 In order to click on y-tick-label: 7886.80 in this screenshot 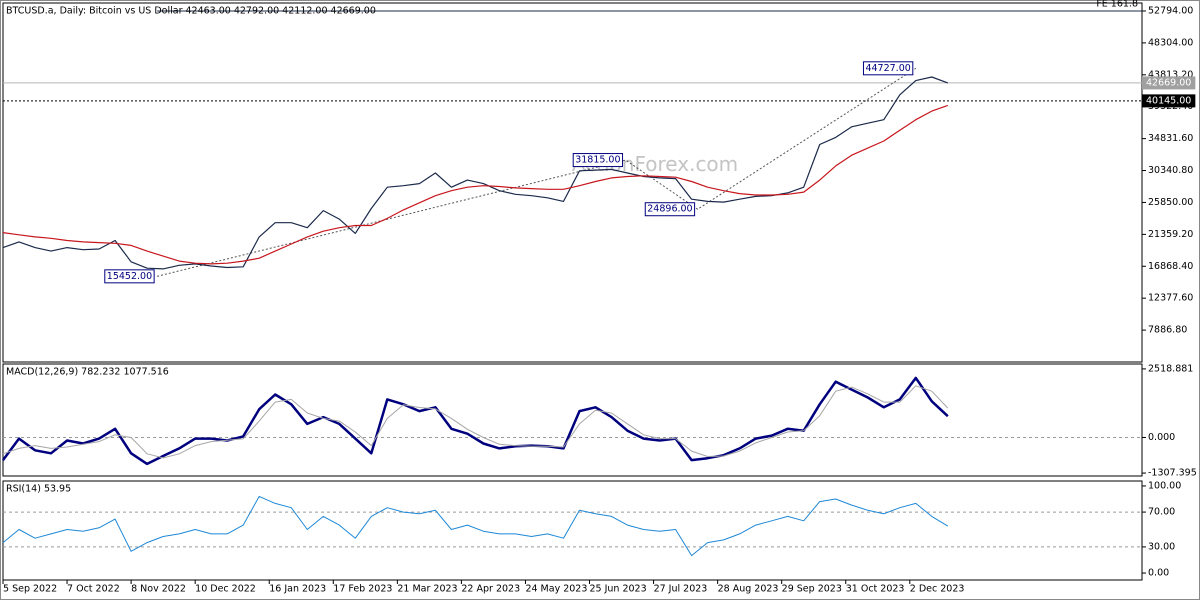, I will do `click(1167, 330)`.